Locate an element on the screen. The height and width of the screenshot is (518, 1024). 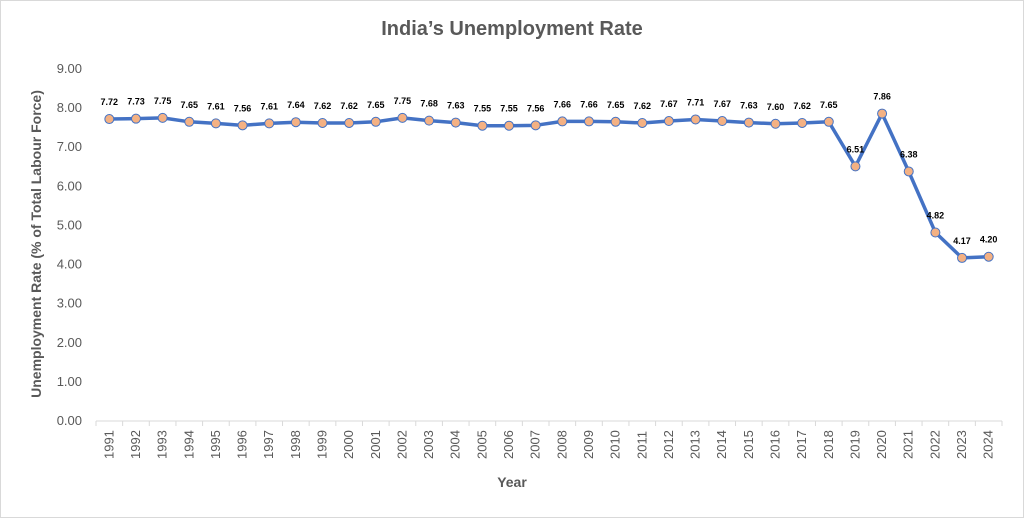
data-label: 4.17 is located at coordinates (962, 241).